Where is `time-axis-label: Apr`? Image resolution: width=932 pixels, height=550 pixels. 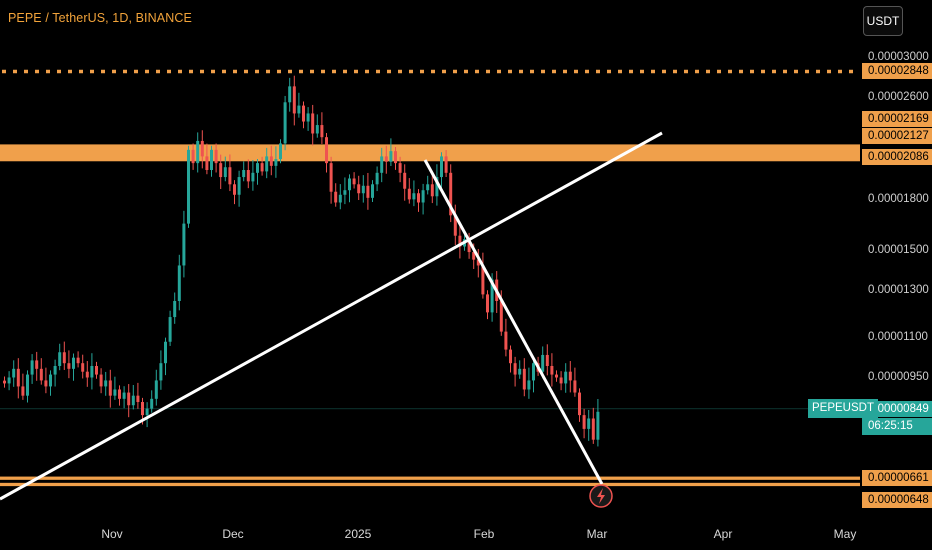
time-axis-label: Apr is located at coordinates (723, 534).